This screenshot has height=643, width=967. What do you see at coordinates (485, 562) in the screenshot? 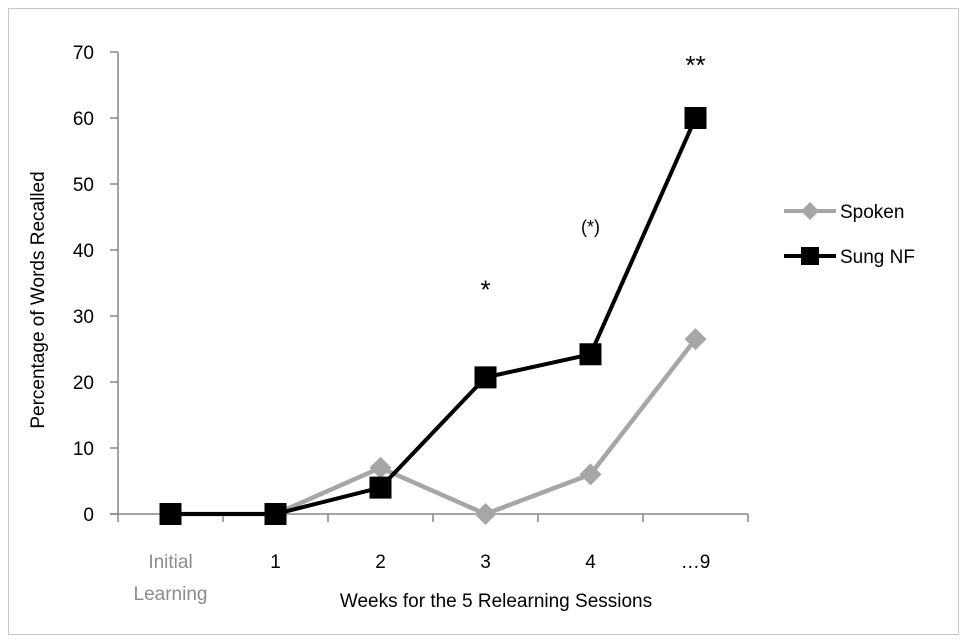
I see `x-tick-label: 3` at bounding box center [485, 562].